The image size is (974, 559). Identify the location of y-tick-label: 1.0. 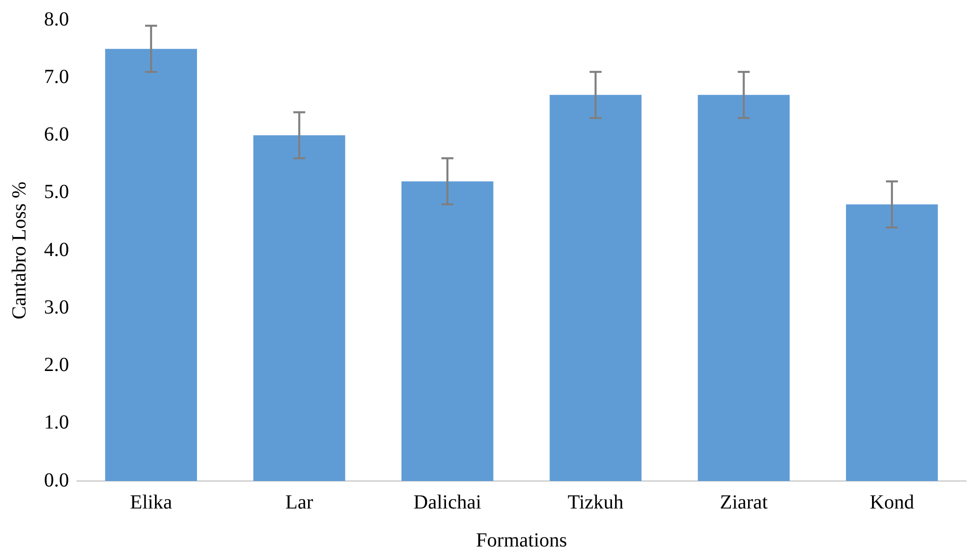
(56, 423).